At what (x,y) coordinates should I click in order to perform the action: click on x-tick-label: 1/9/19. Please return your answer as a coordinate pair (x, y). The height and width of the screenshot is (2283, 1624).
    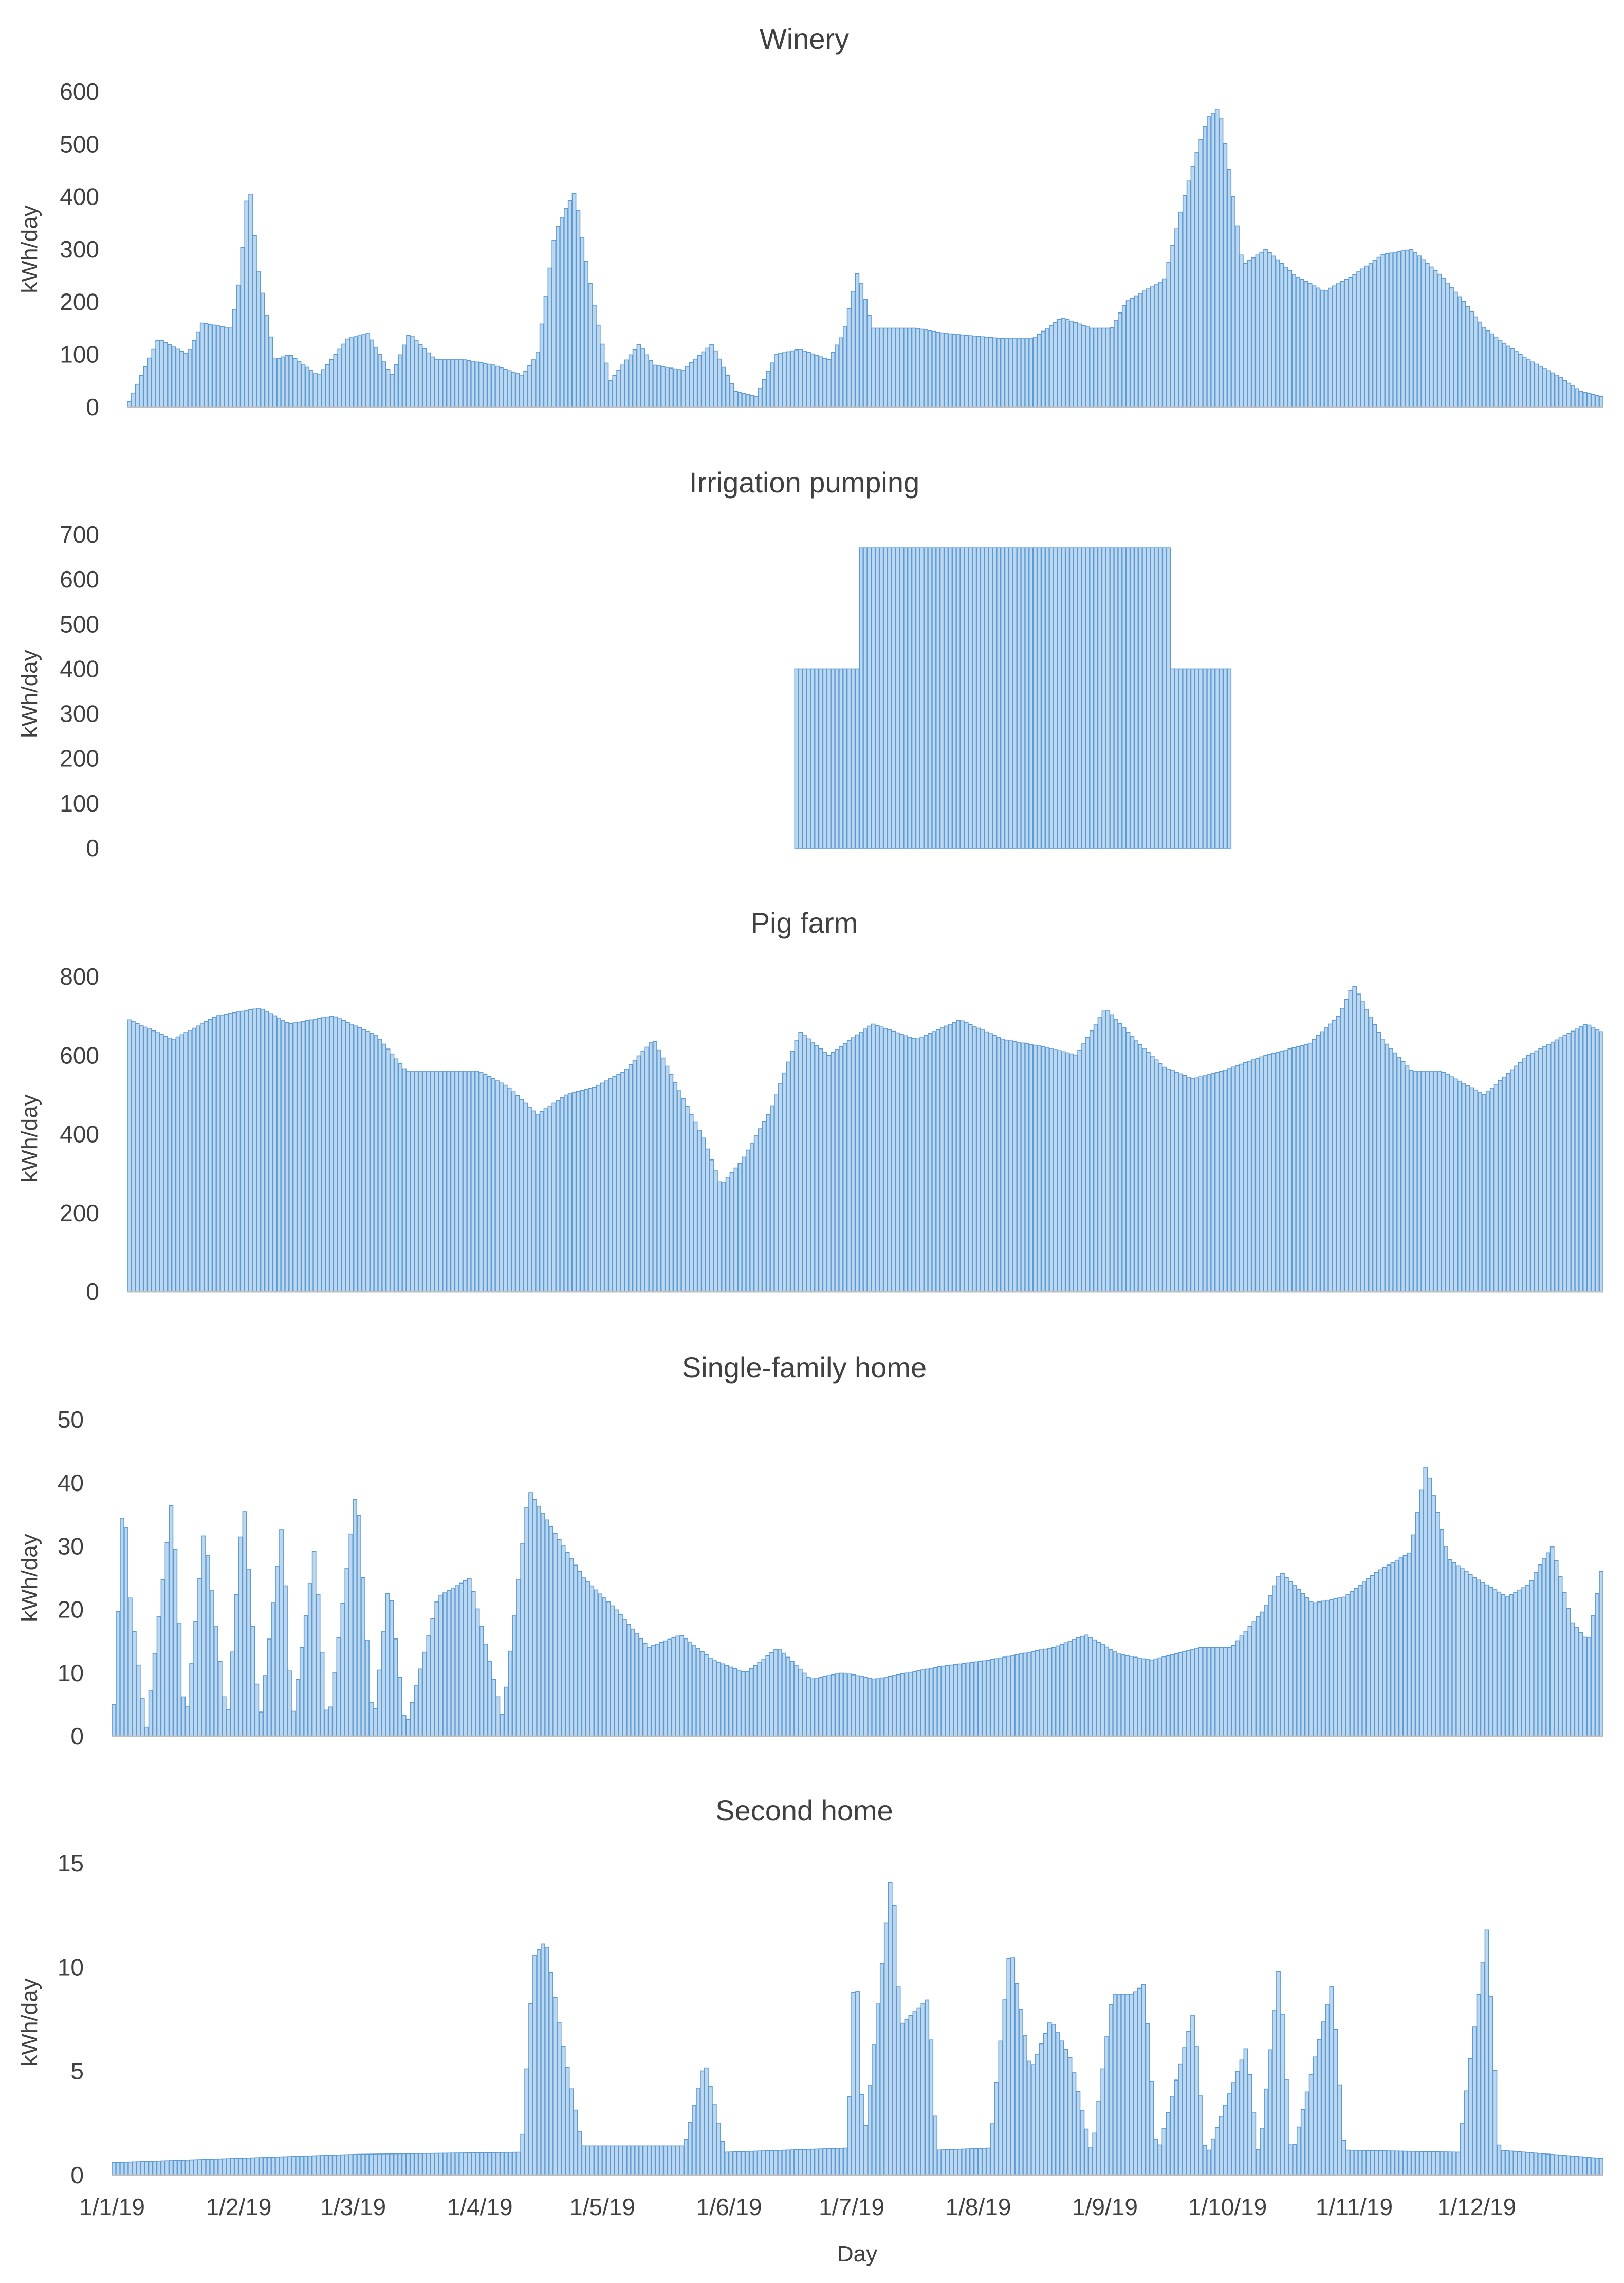
    Looking at the image, I should click on (1105, 2207).